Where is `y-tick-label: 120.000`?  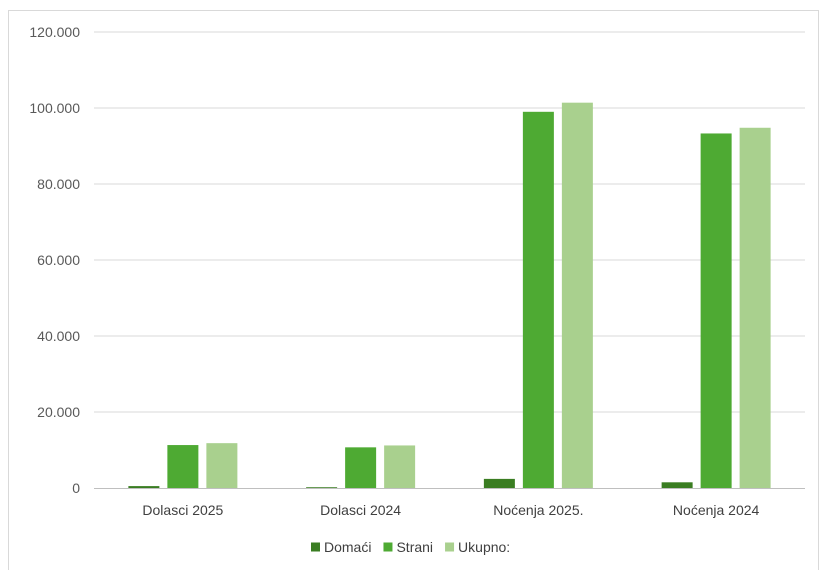 y-tick-label: 120.000 is located at coordinates (54, 32).